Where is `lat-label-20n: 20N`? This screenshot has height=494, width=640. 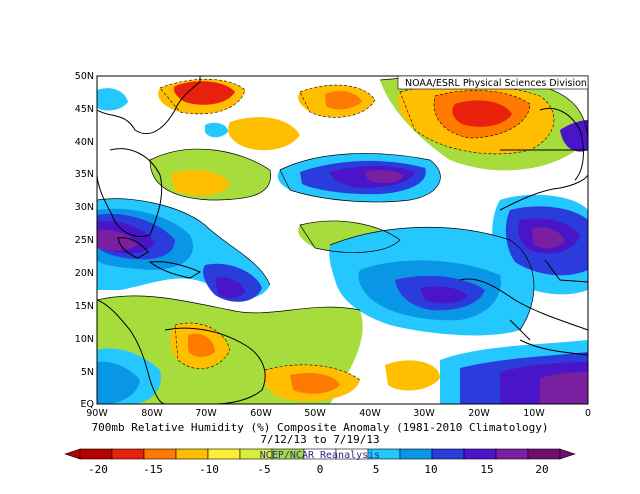 lat-label-20n: 20N is located at coordinates (84, 273).